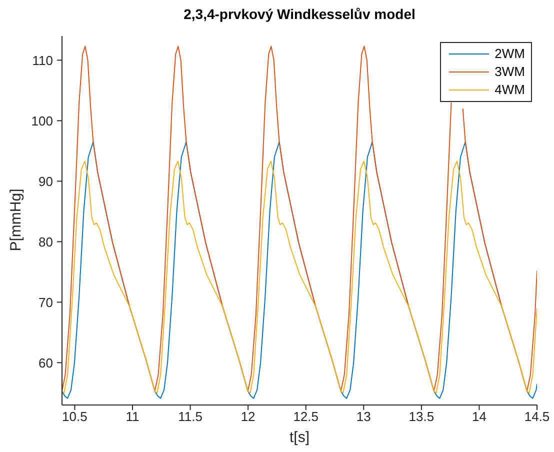 The image size is (554, 452). What do you see at coordinates (45, 242) in the screenshot?
I see `y-tick-label: 80` at bounding box center [45, 242].